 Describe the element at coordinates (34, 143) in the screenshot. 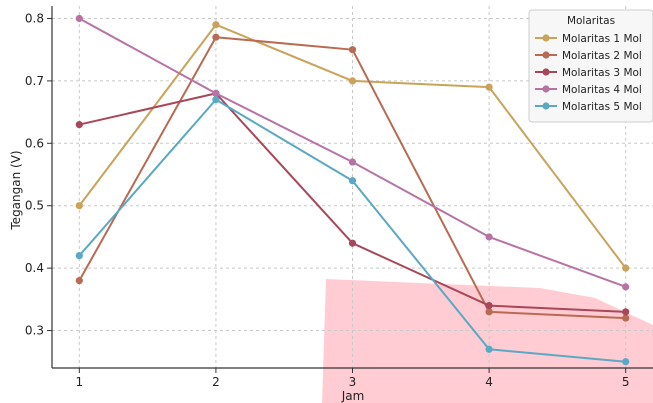

I see `y-tick-label: 0.6` at that location.